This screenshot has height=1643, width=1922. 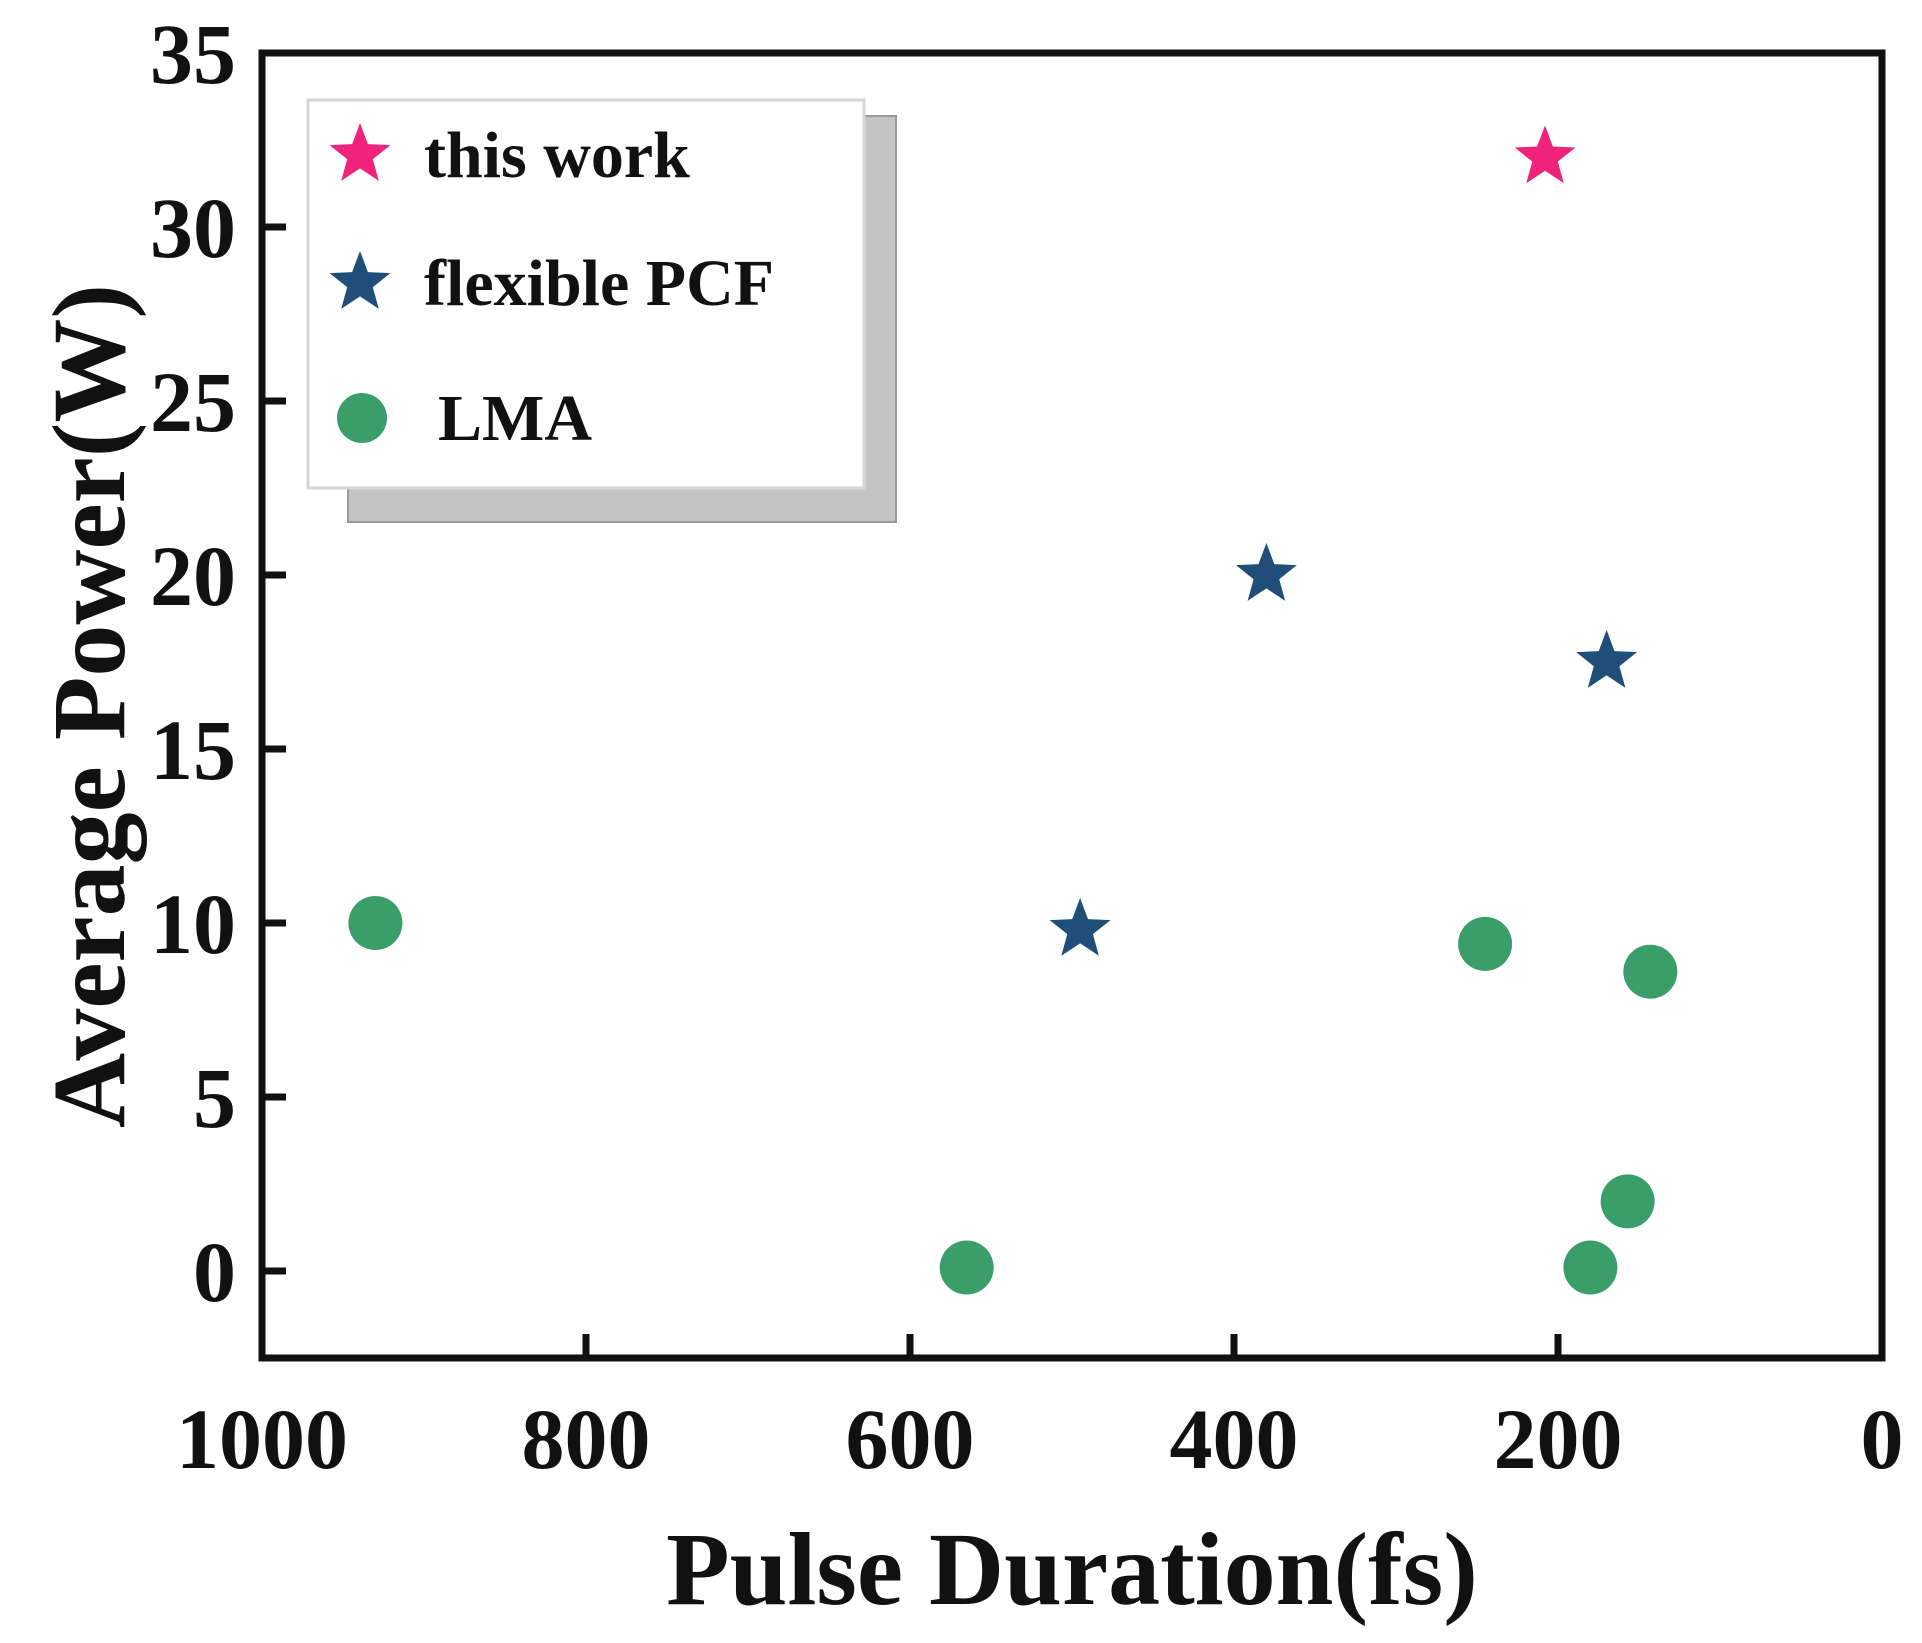 What do you see at coordinates (910, 1439) in the screenshot?
I see `x-tick-label: 600` at bounding box center [910, 1439].